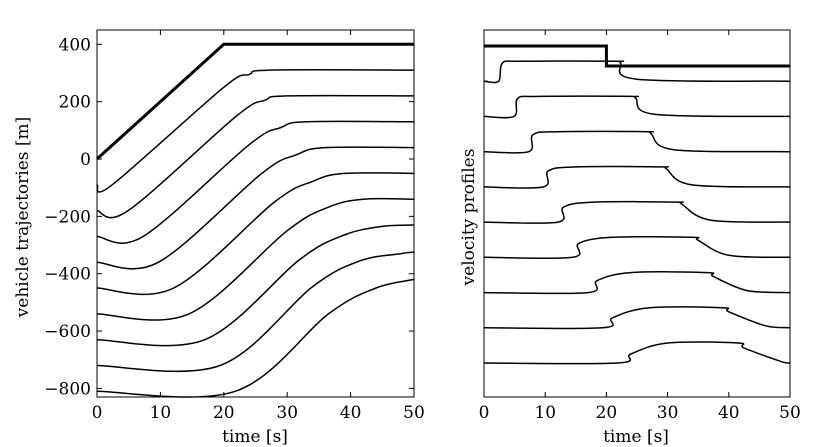  I want to click on right-xtick-label: 0, so click(484, 413).